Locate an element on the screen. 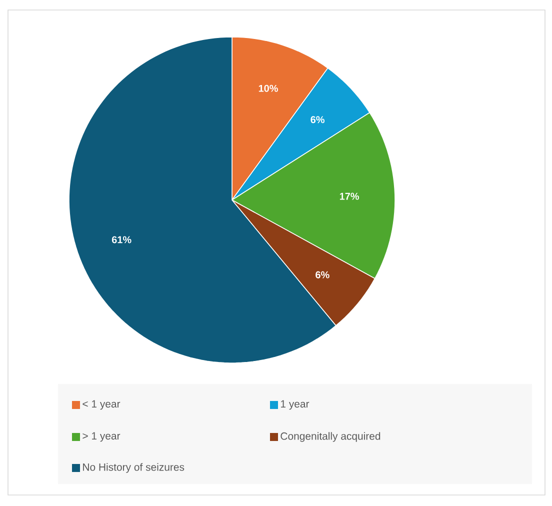  data-label: 10% is located at coordinates (268, 88).